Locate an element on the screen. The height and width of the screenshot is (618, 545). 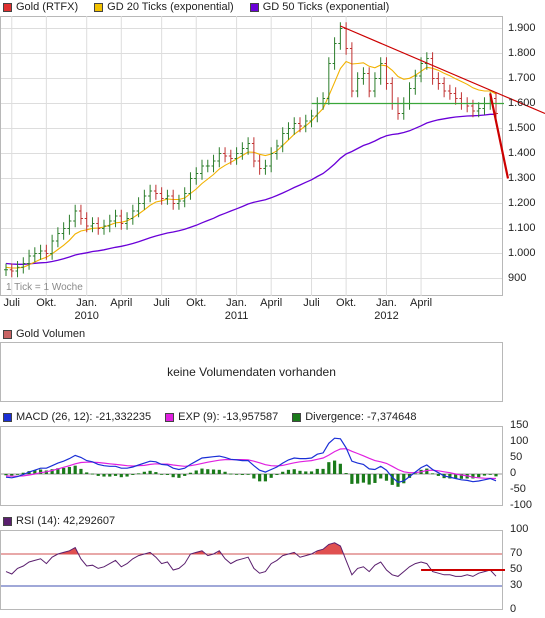
year-label: 2010 is located at coordinates (86, 316).